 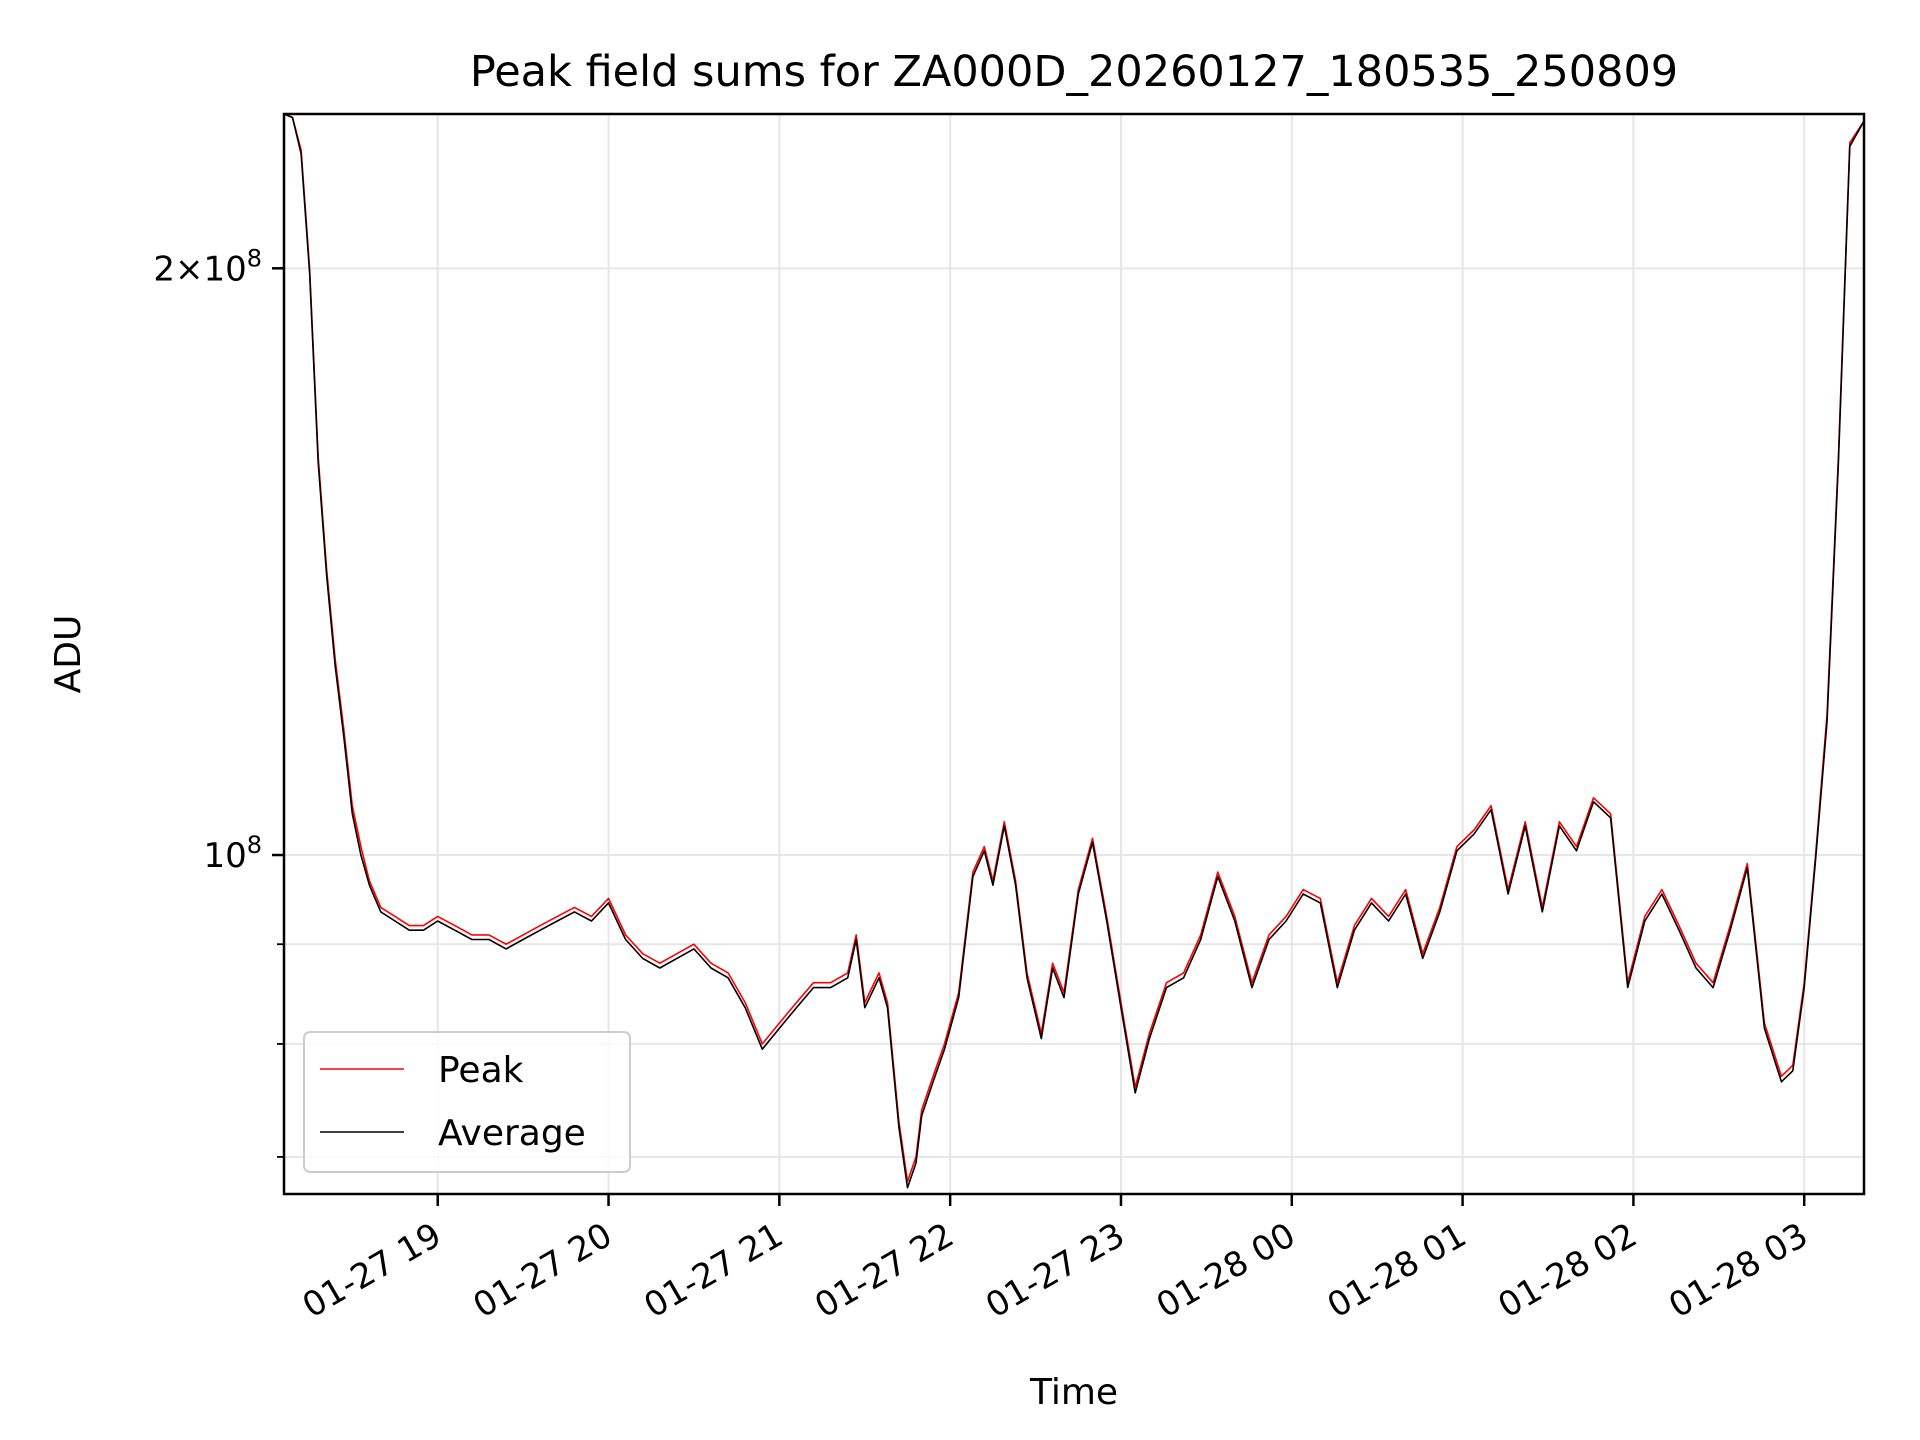 What do you see at coordinates (512, 1133) in the screenshot?
I see `legend-label-average: Average` at bounding box center [512, 1133].